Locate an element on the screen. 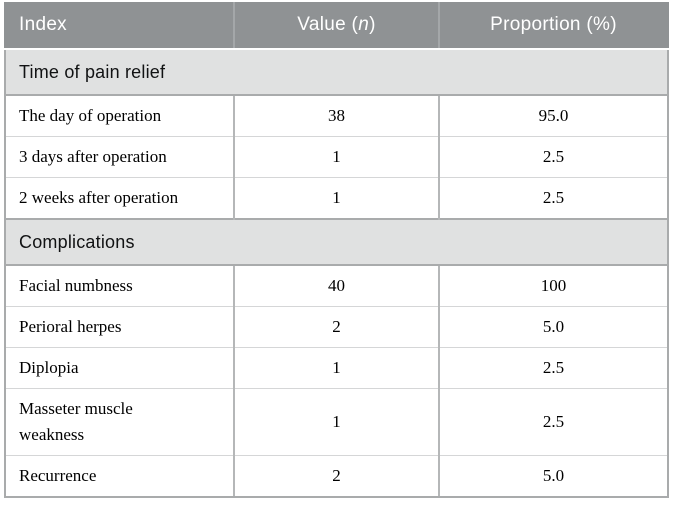  table-row: The day of operation 38 95.0 is located at coordinates (336, 115).